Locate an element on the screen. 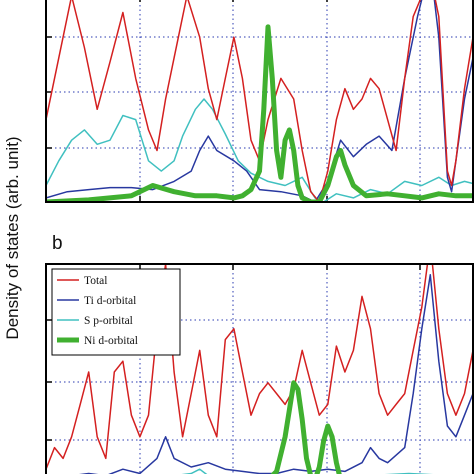  legend-label-total: Total is located at coordinates (95, 281).